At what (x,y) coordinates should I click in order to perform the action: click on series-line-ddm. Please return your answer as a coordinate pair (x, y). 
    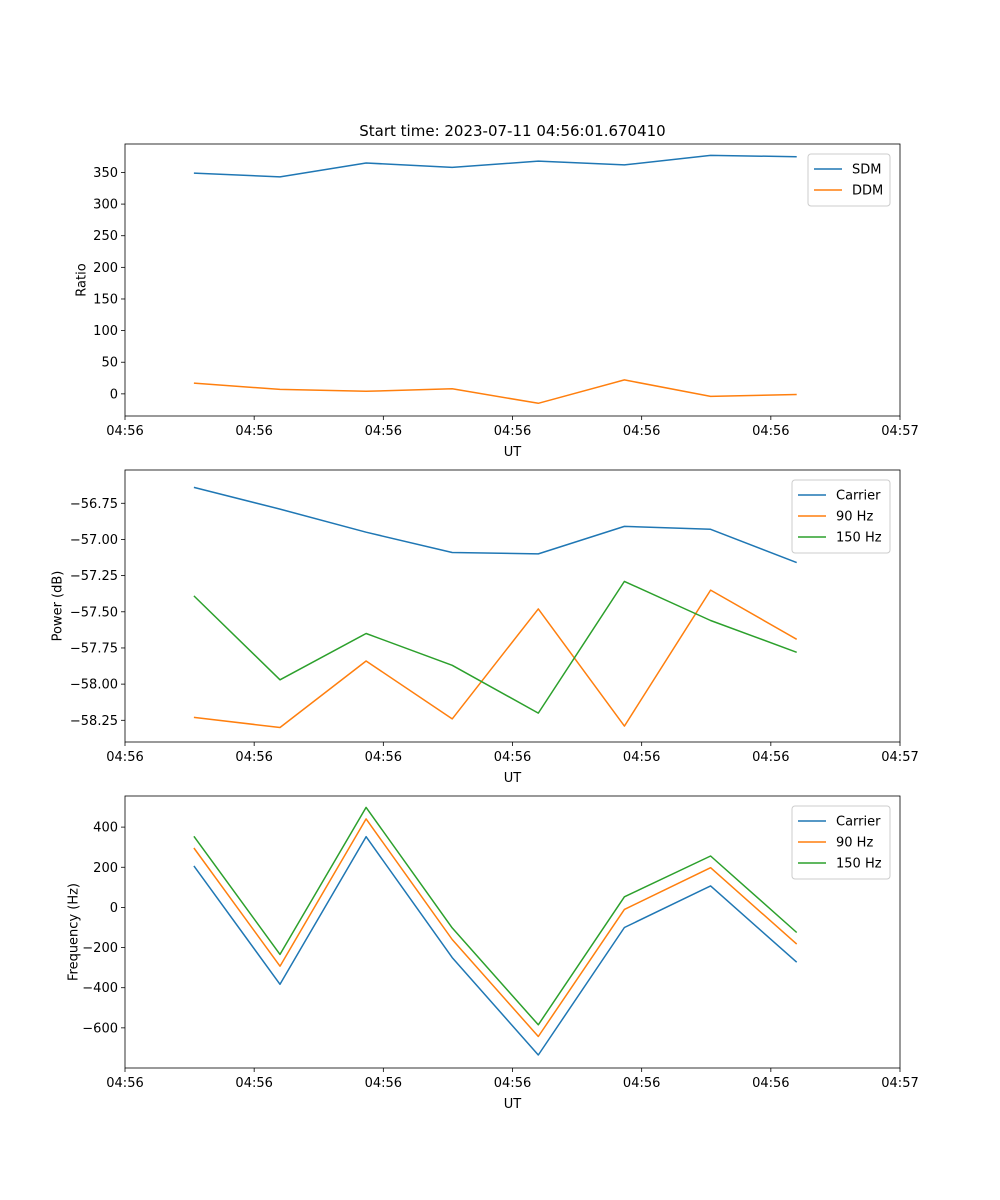
    Looking at the image, I should click on (495, 392).